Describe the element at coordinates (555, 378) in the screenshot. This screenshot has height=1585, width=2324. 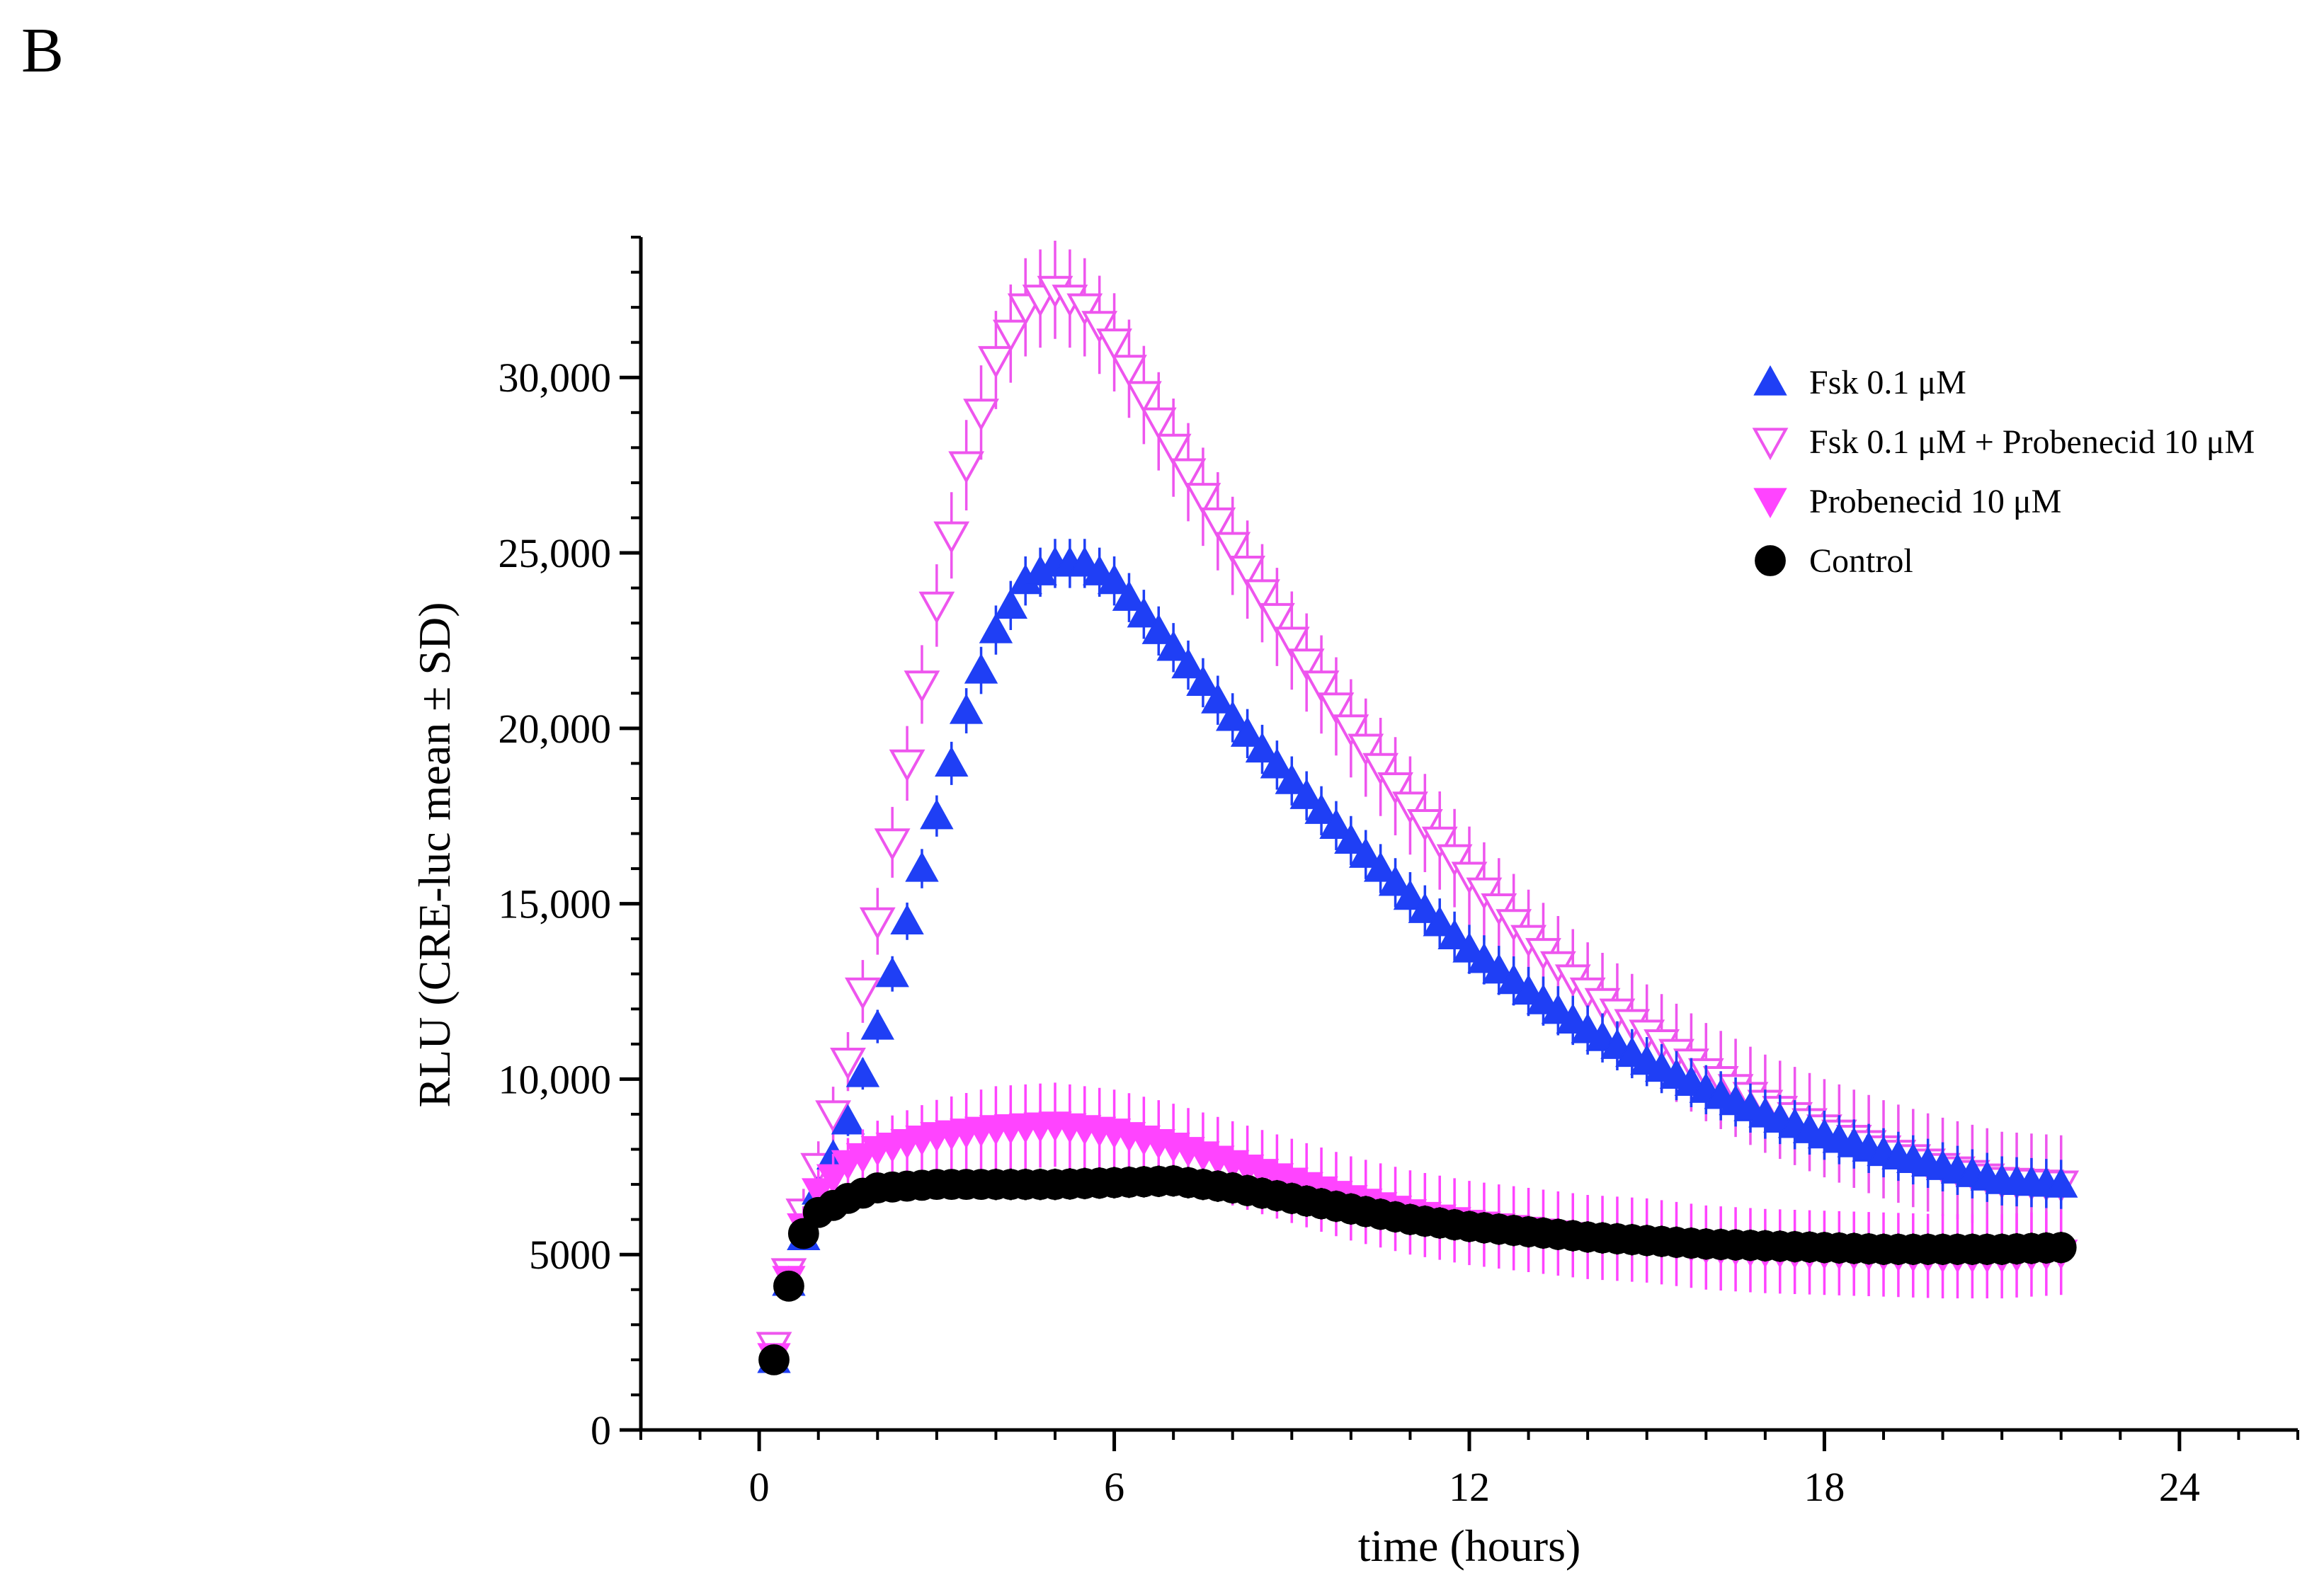
I see `y-tick-label: 30,000` at that location.